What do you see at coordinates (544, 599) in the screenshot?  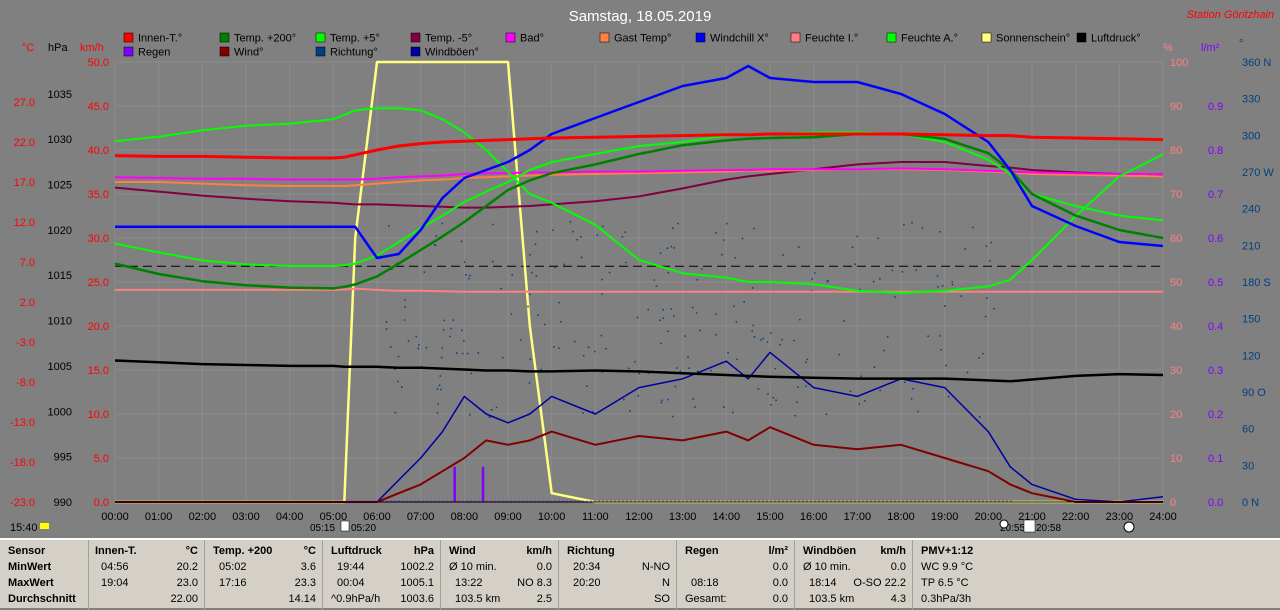 I see `stats-wind-avg: 2.5` at bounding box center [544, 599].